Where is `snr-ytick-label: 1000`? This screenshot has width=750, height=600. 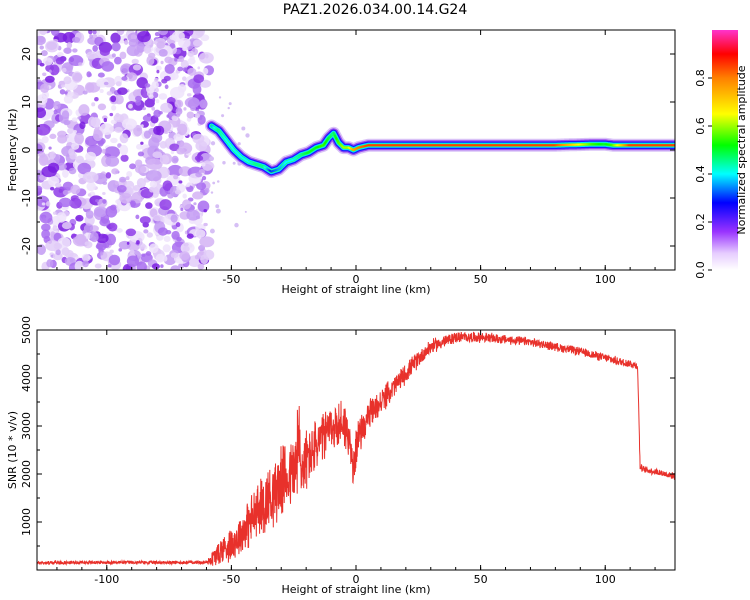 snr-ytick-label: 1000 is located at coordinates (26, 522).